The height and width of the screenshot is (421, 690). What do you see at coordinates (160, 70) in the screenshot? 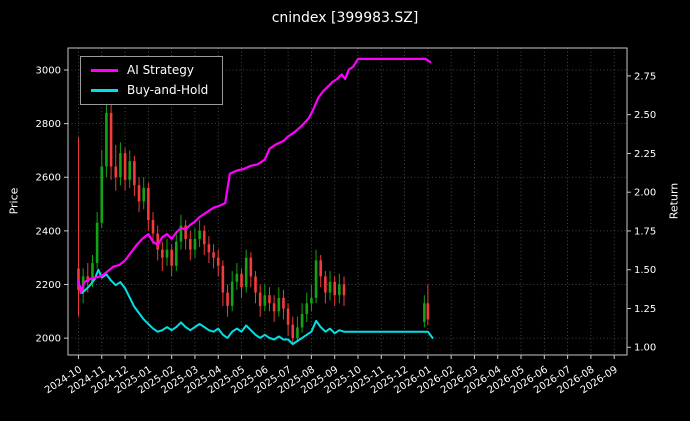
I see `legend-label-ai-strategy: AI Strategy` at bounding box center [160, 70].